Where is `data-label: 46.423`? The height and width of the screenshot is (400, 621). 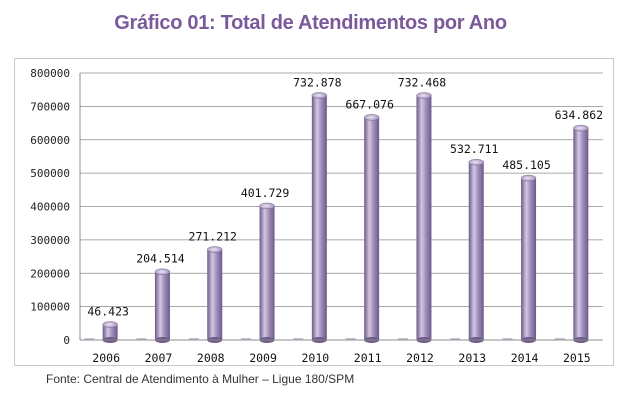
data-label: 46.423 is located at coordinates (108, 312).